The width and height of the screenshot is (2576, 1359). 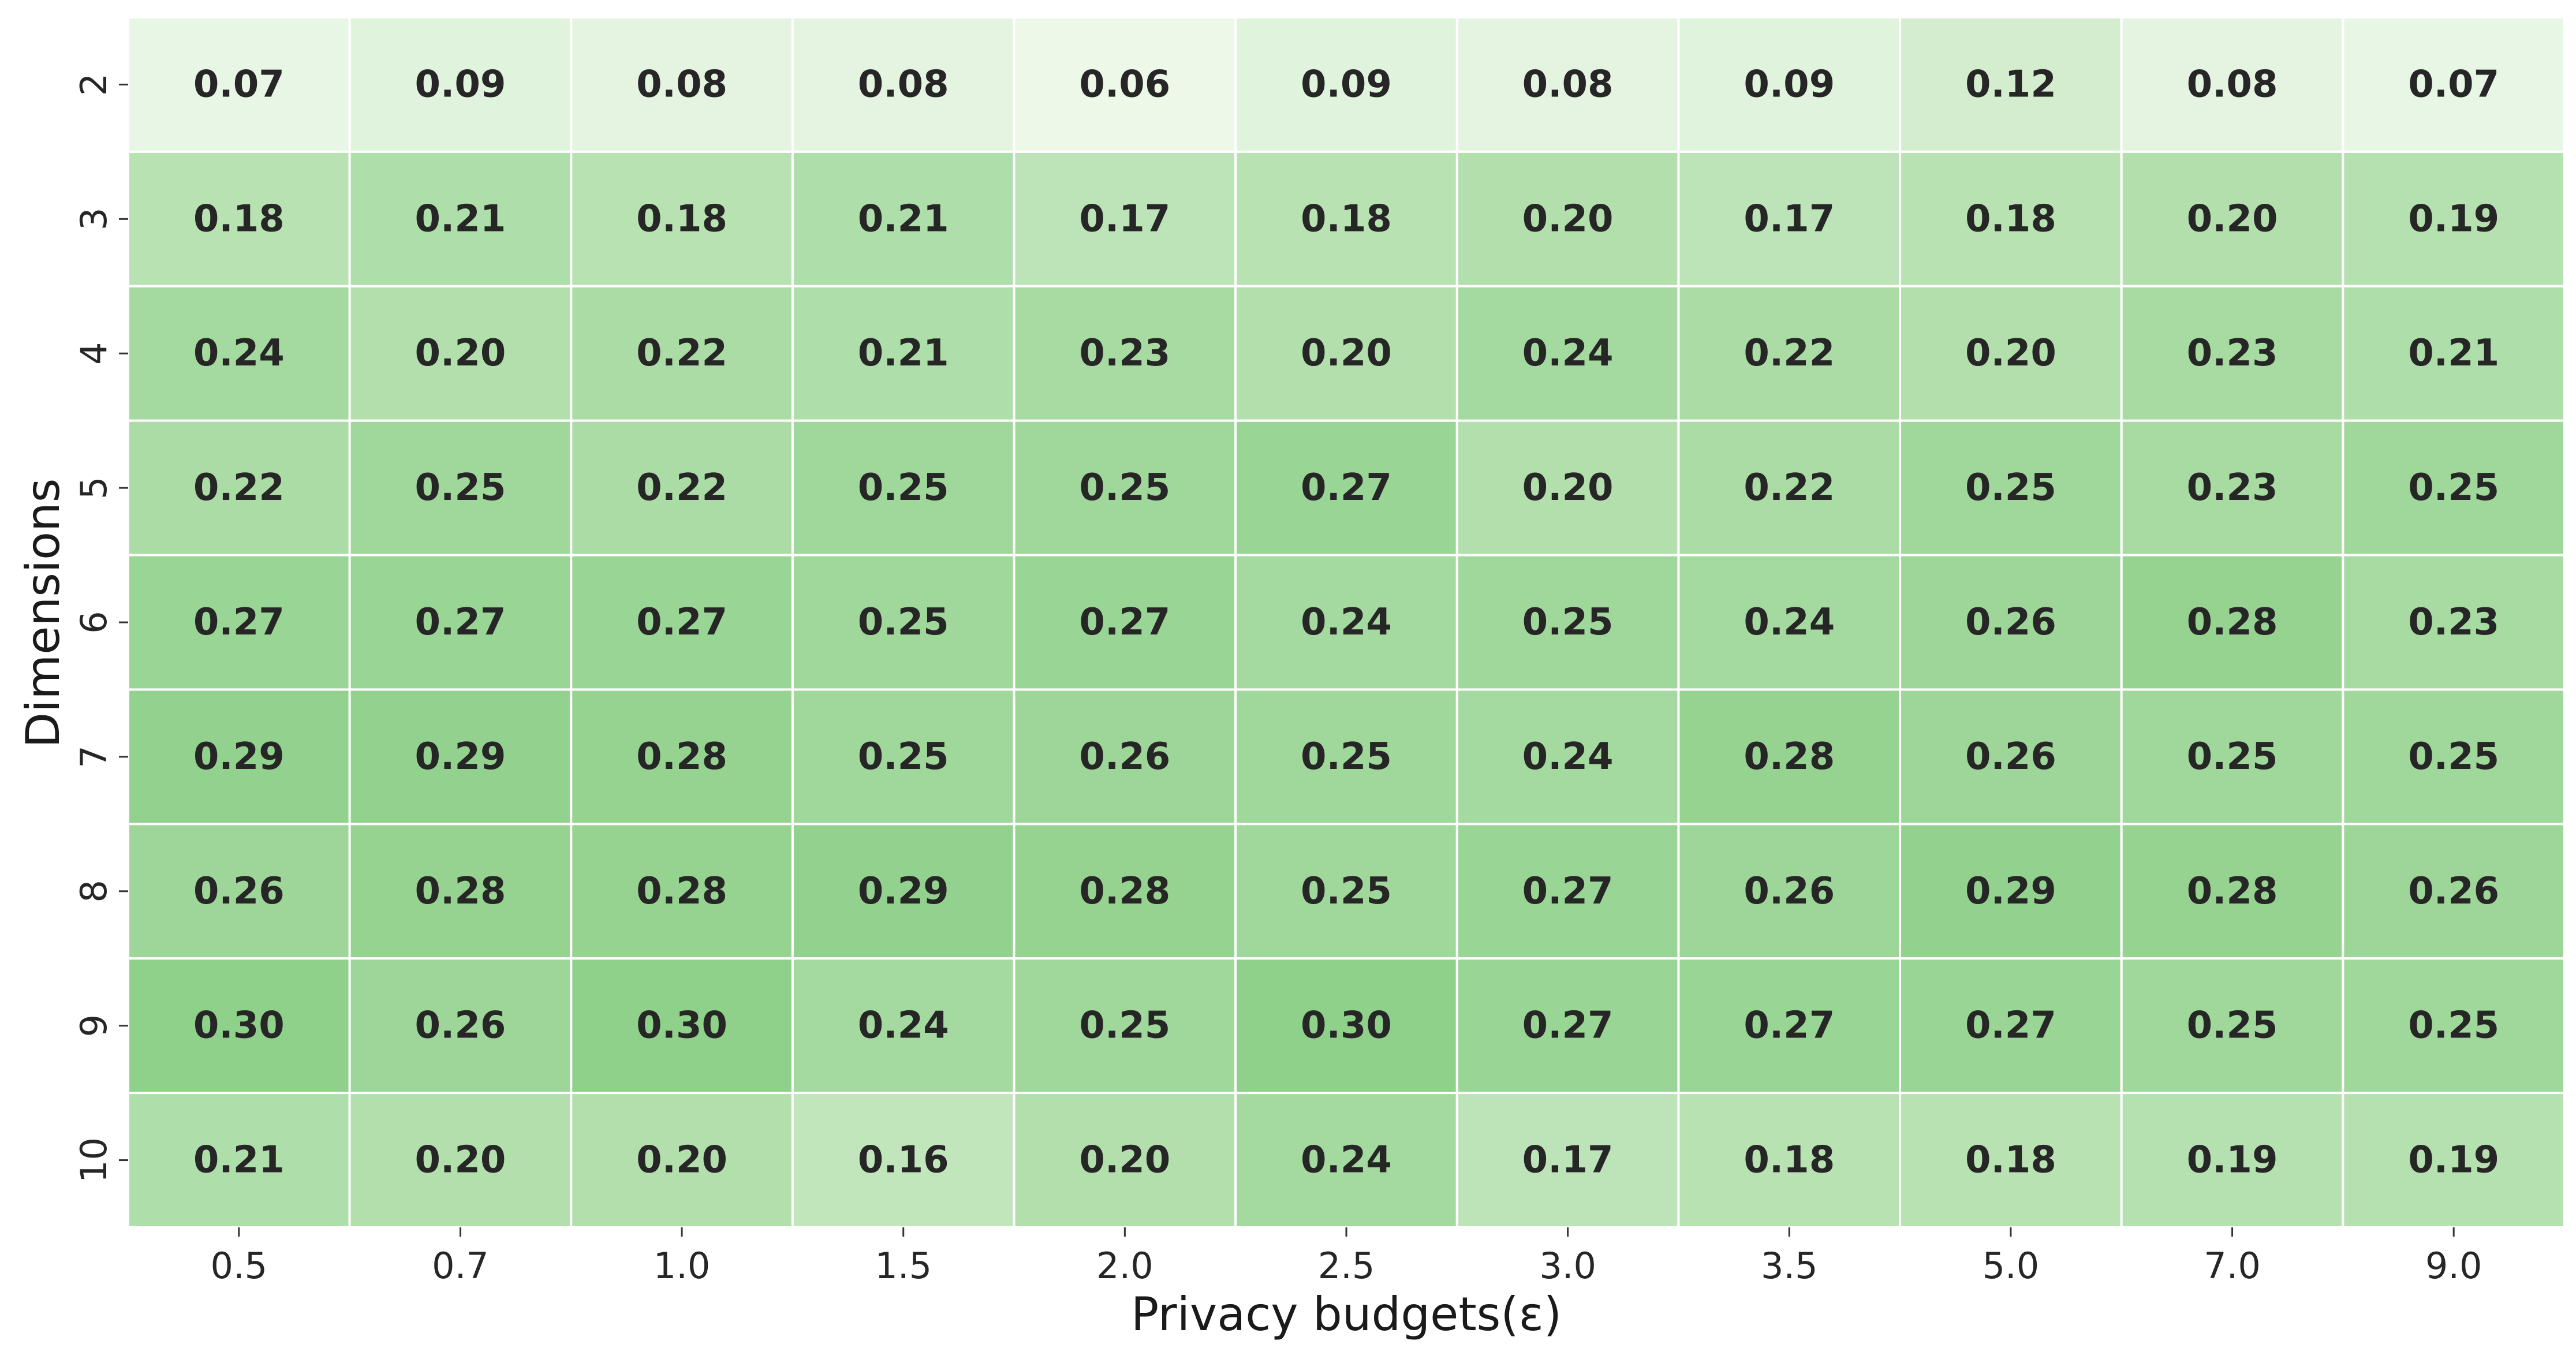 I want to click on heatmap-cell-6-1.5, so click(x=903, y=622).